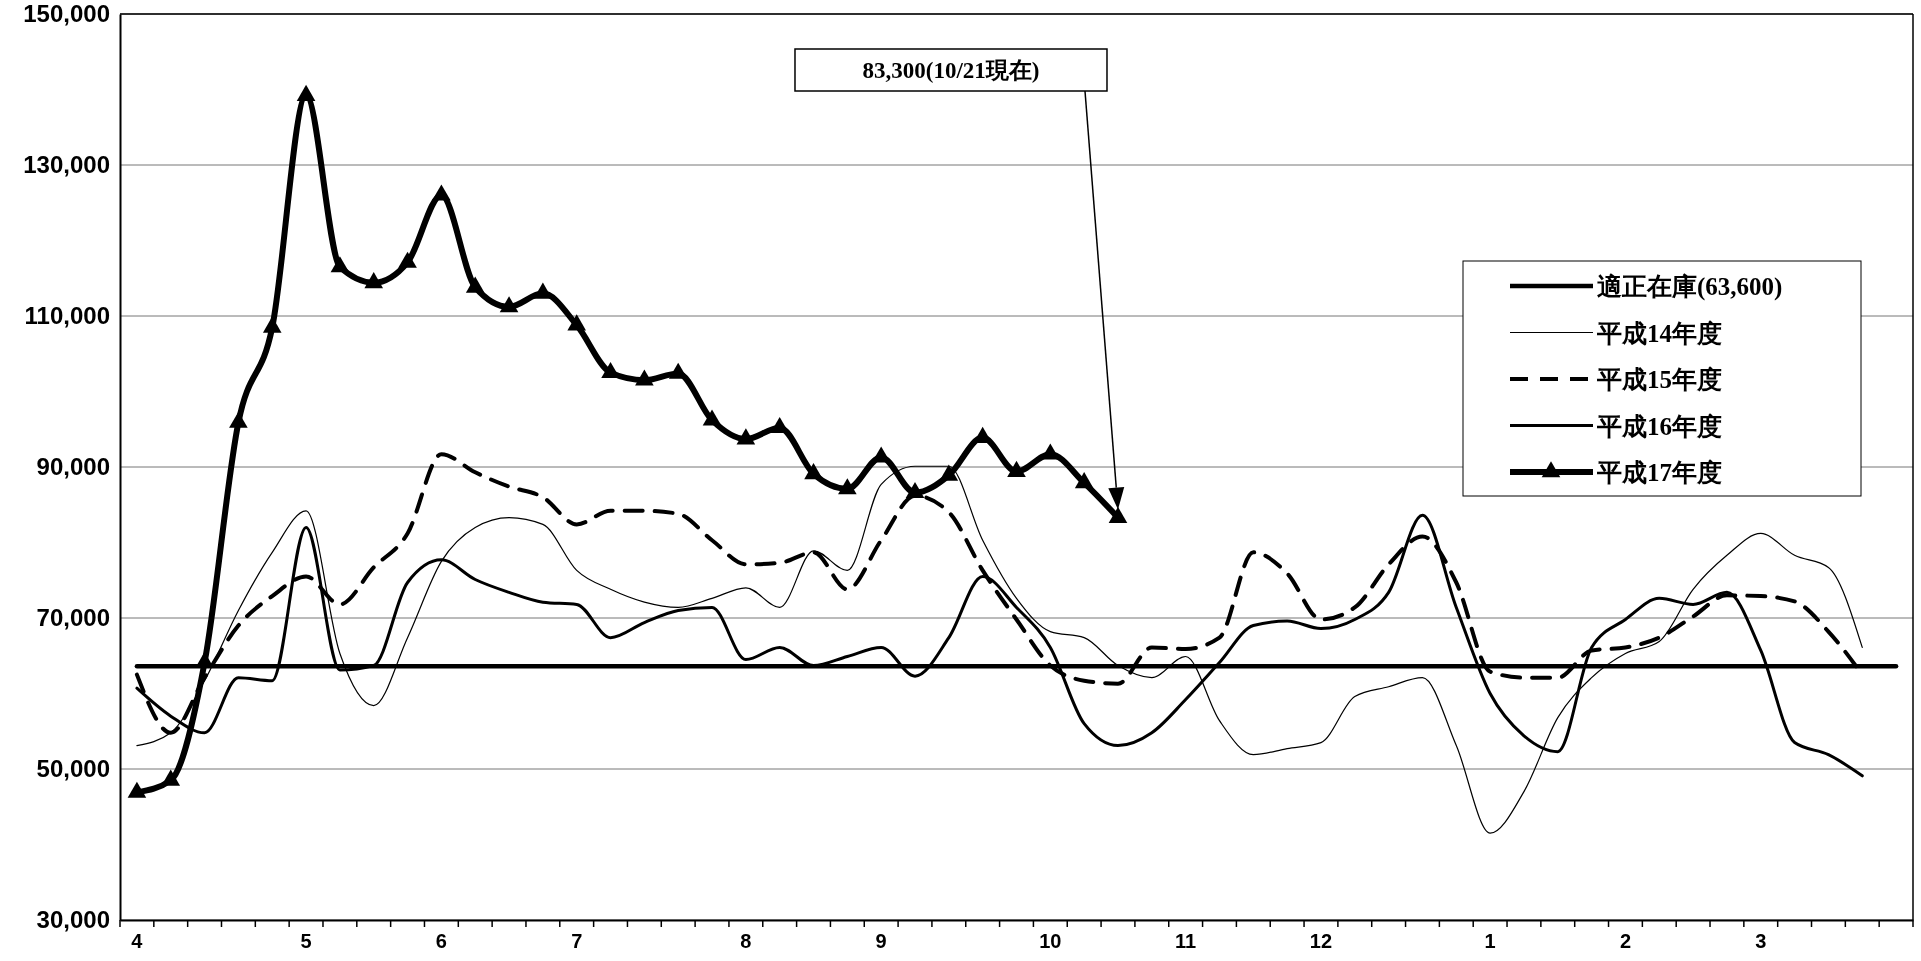 The height and width of the screenshot is (961, 1921). What do you see at coordinates (1659, 426) in the screenshot?
I see `legend-label: 平成16年度` at bounding box center [1659, 426].